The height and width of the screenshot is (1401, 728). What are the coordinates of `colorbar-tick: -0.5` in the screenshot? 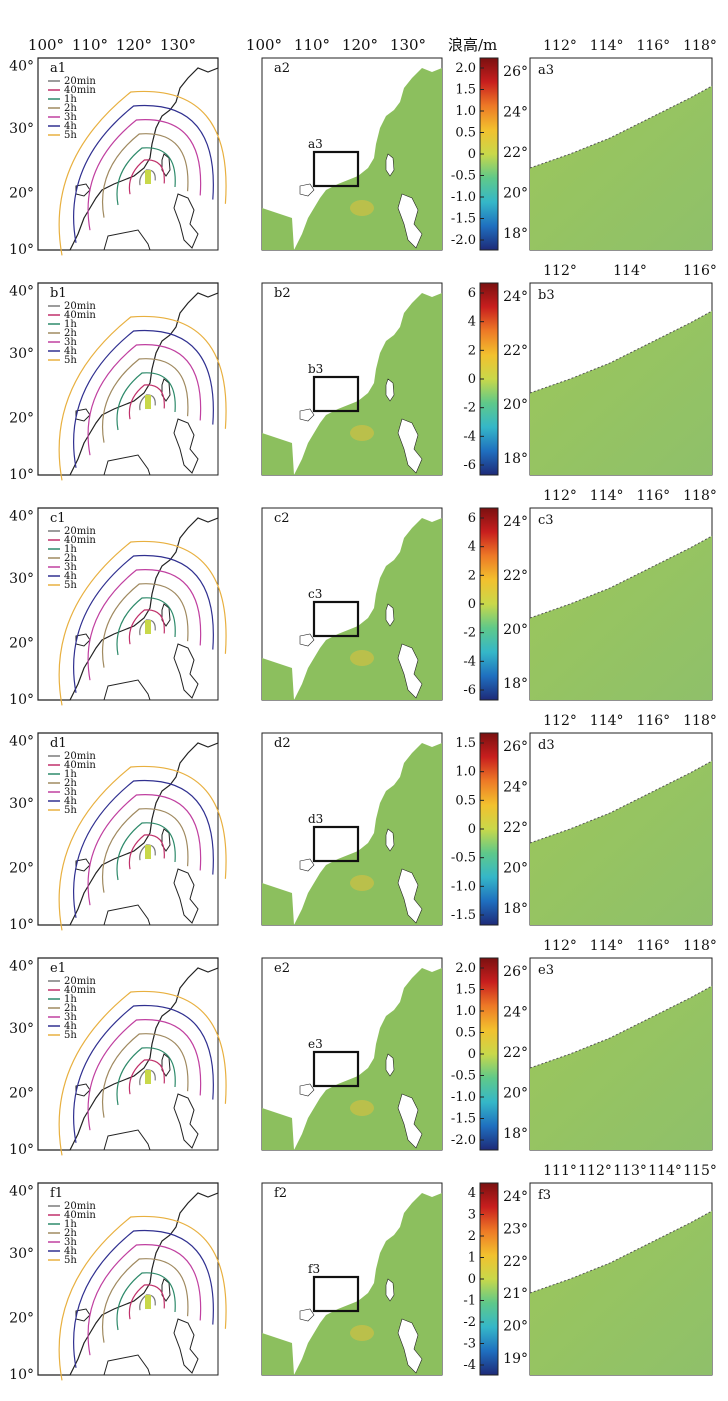 It's located at (463, 1076).